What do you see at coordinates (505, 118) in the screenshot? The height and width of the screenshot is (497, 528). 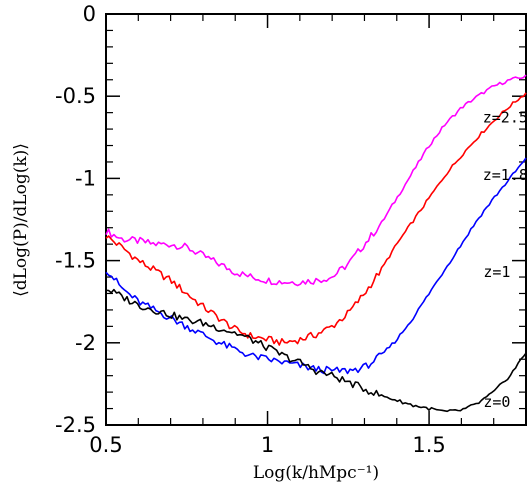 I see `series-label: z=2.55` at bounding box center [505, 118].